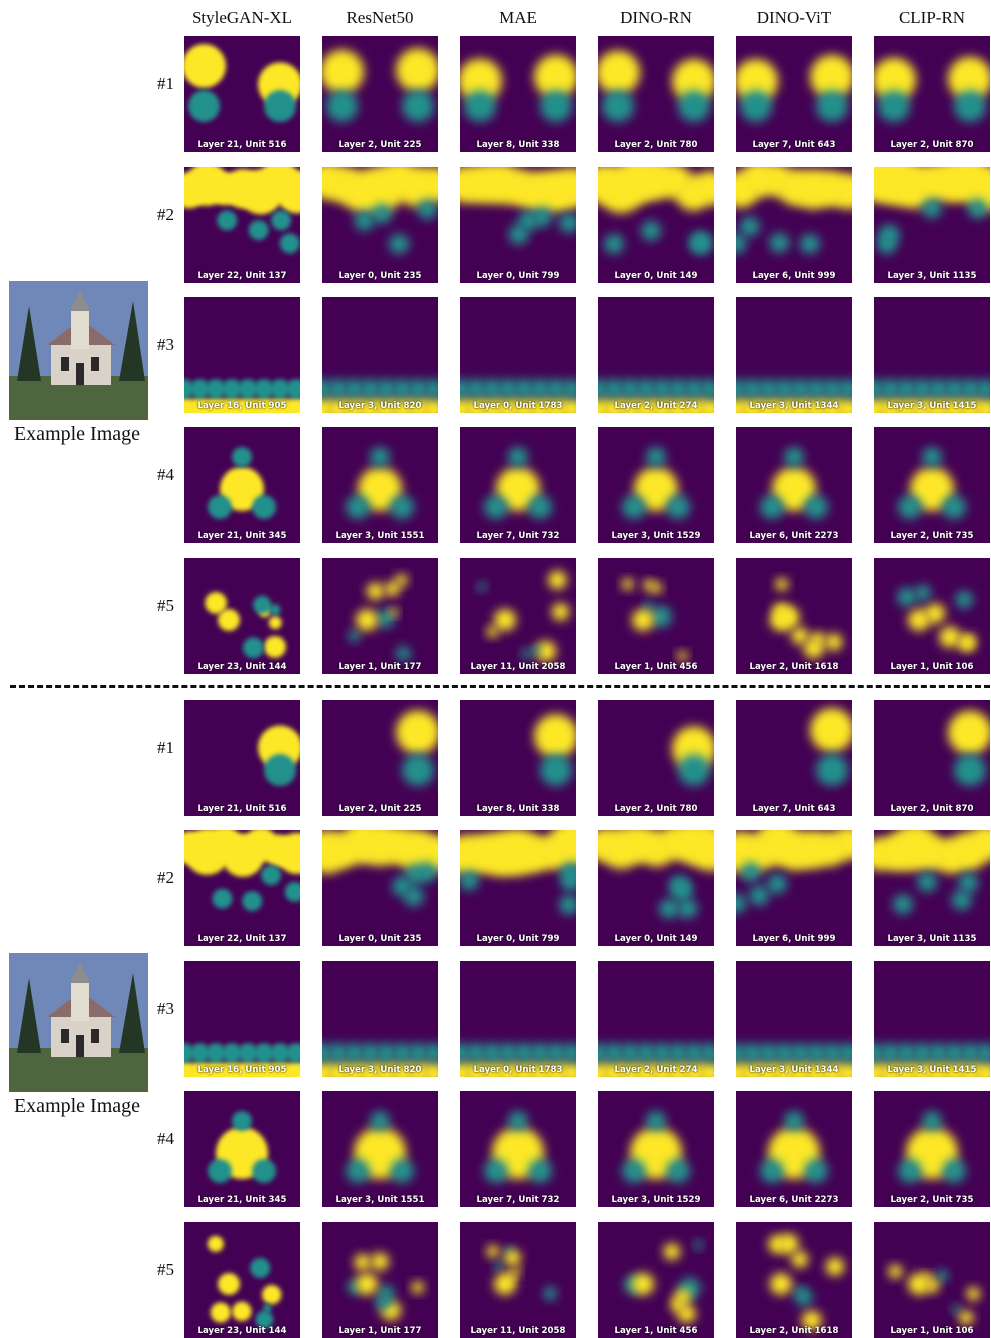 This screenshot has height=1338, width=991. I want to click on tile-label: Layer 21, Unit 516, so click(242, 809).